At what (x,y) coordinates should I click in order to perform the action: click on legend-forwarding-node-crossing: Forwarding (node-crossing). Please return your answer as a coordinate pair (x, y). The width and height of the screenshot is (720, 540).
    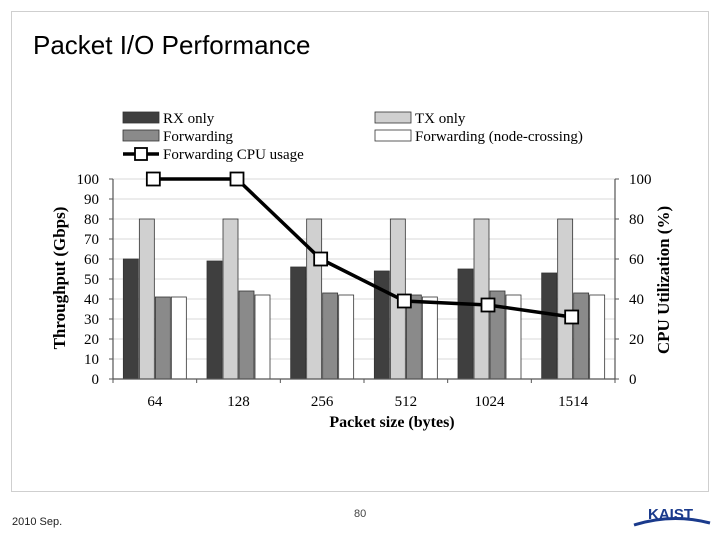
    Looking at the image, I should click on (478, 137).